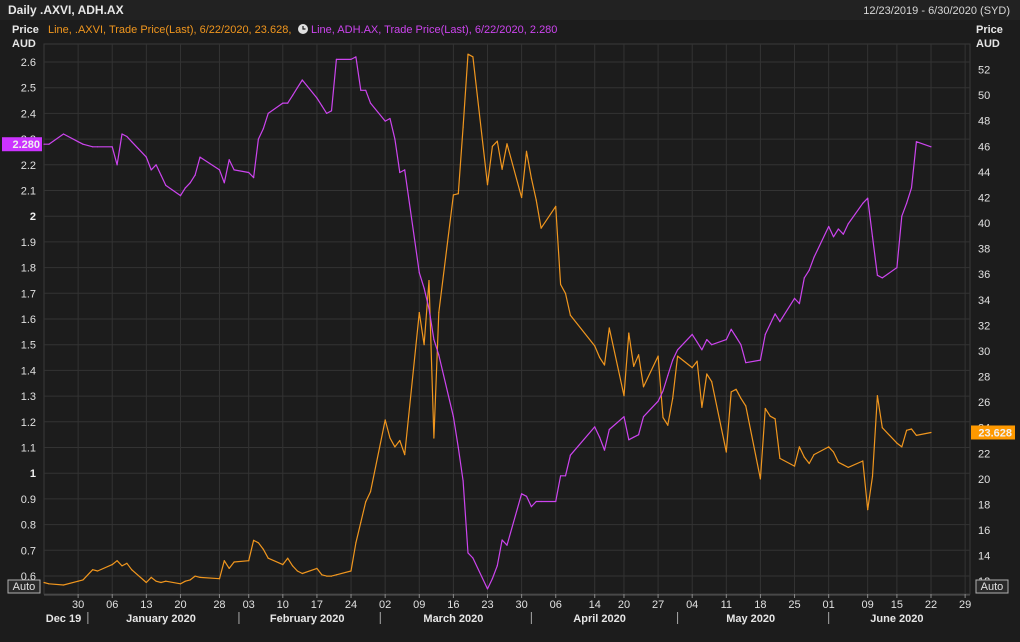 This screenshot has width=1020, height=642. What do you see at coordinates (510, 10) in the screenshot?
I see `header-bar` at bounding box center [510, 10].